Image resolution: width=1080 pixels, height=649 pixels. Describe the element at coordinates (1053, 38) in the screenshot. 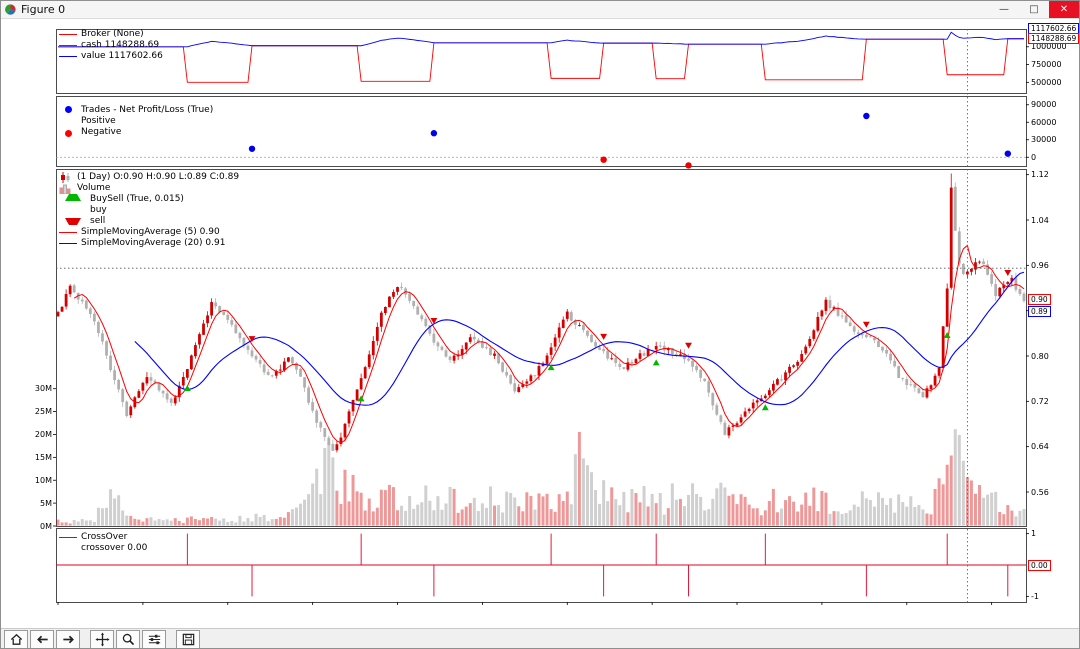

I see `cursor-cash-box: 1148288.69` at that location.